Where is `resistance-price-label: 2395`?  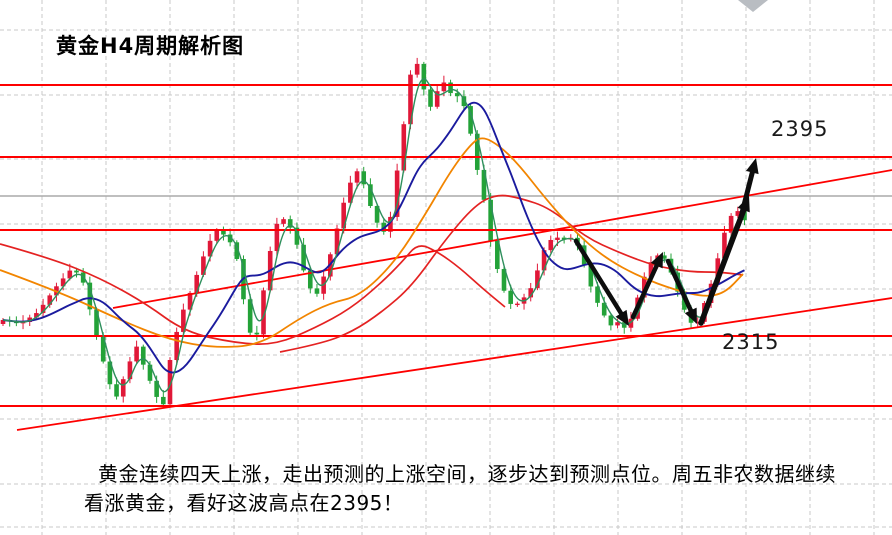
resistance-price-label: 2395 is located at coordinates (800, 129).